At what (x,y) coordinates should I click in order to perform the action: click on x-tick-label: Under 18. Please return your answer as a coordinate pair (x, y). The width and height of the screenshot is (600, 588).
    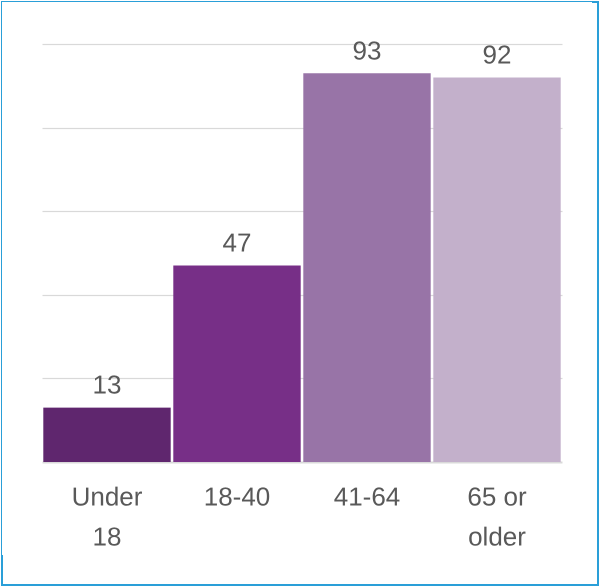
    Looking at the image, I should click on (107, 517).